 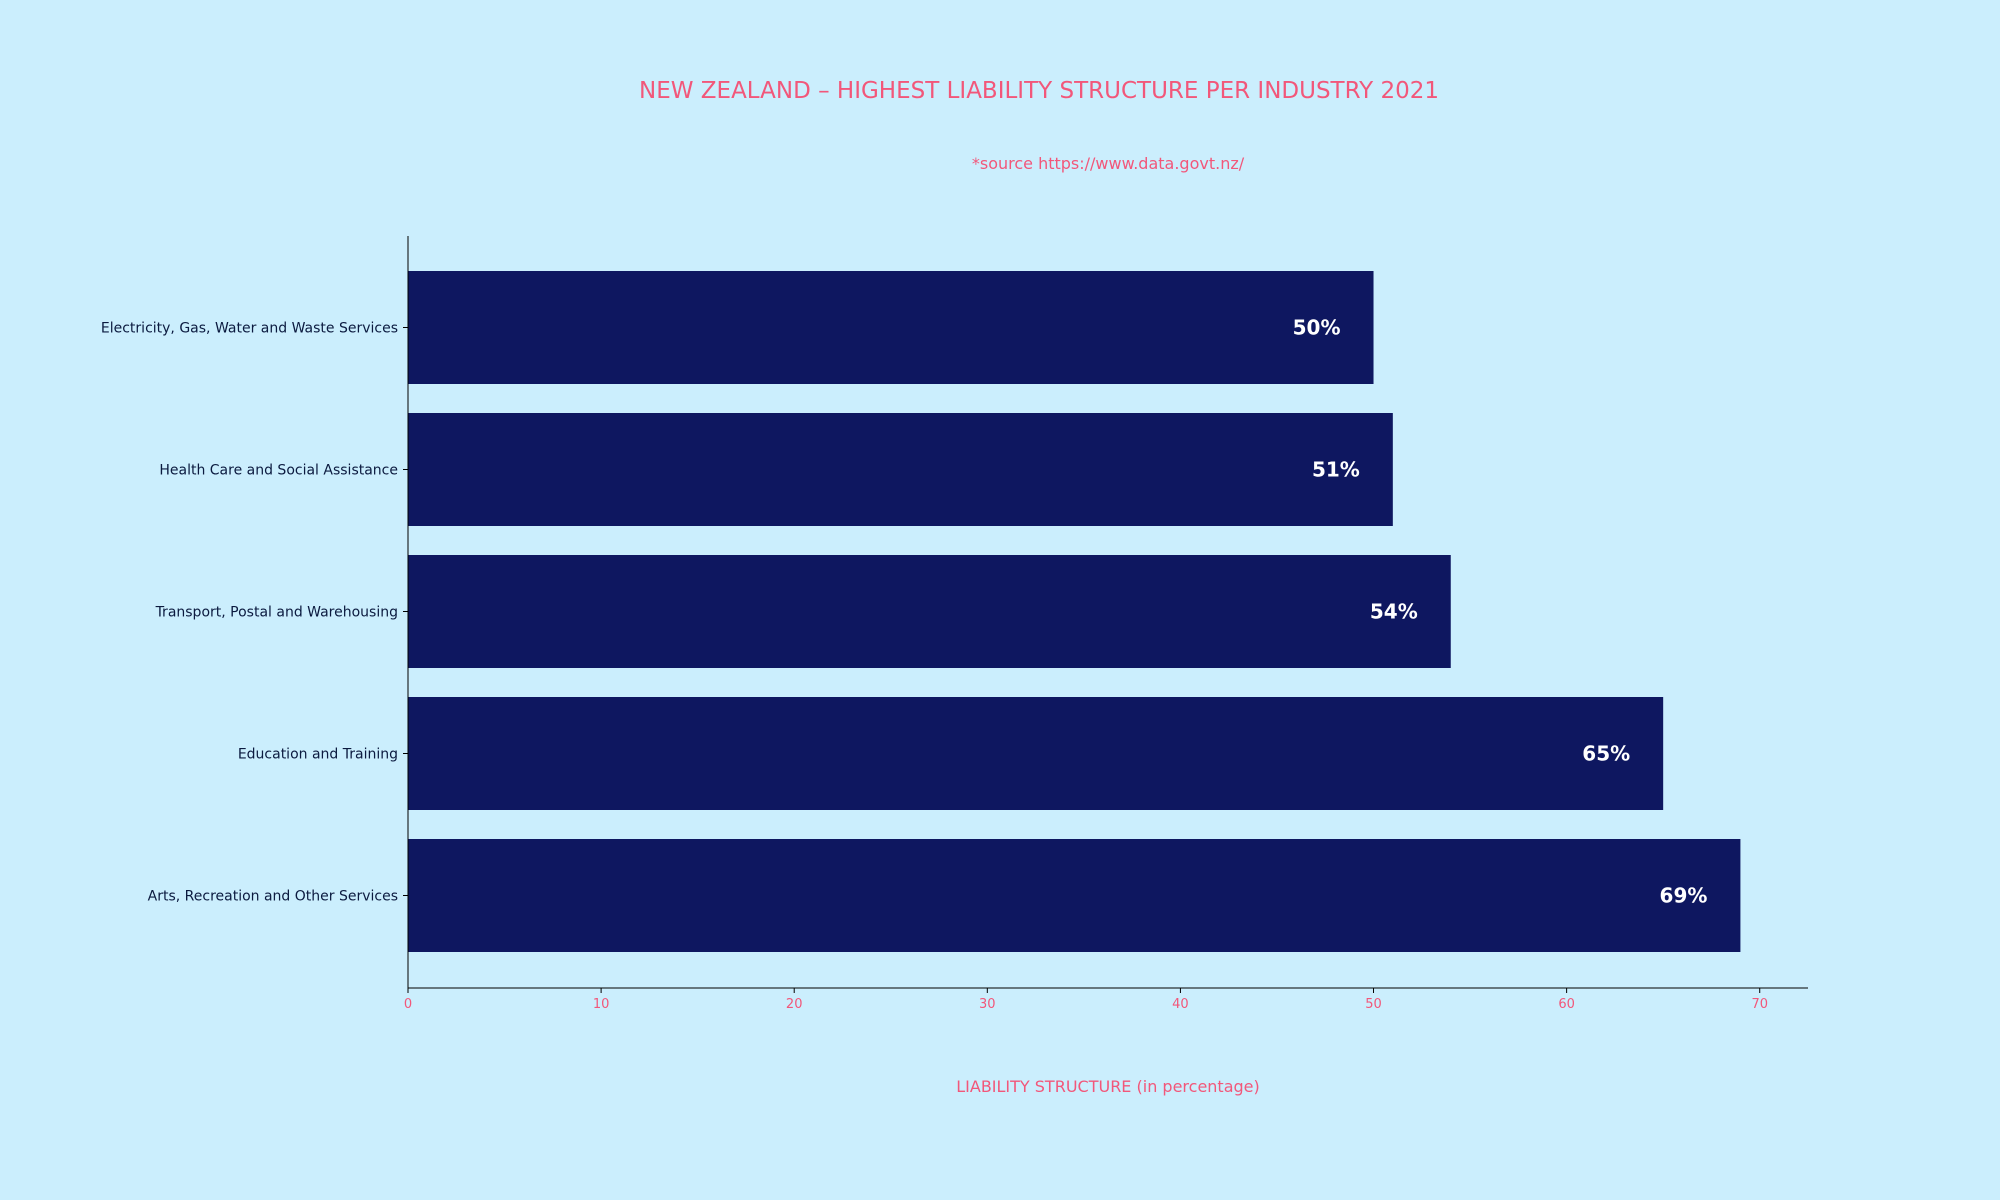 What do you see at coordinates (278, 471) in the screenshot?
I see `category-label: Health Care and Social Assistance` at bounding box center [278, 471].